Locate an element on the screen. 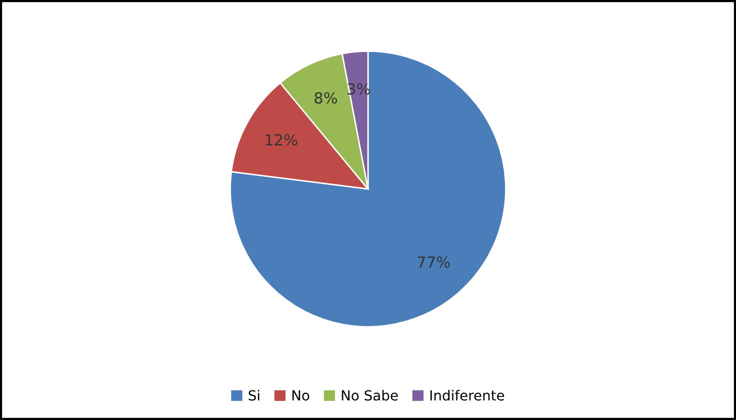  legend-label: Si is located at coordinates (254, 395).